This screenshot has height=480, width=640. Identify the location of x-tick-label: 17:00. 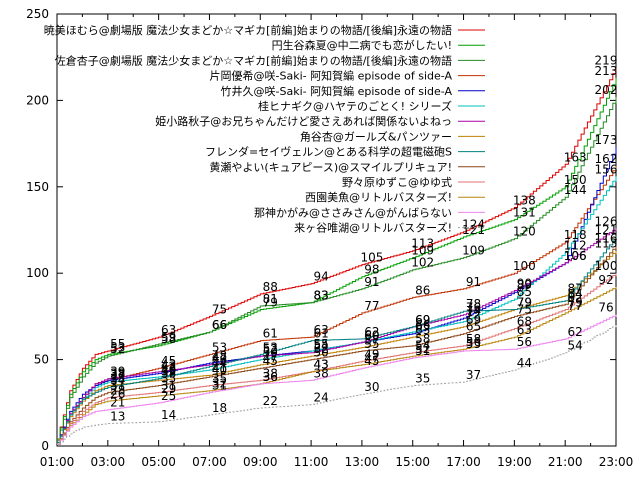
(463, 462).